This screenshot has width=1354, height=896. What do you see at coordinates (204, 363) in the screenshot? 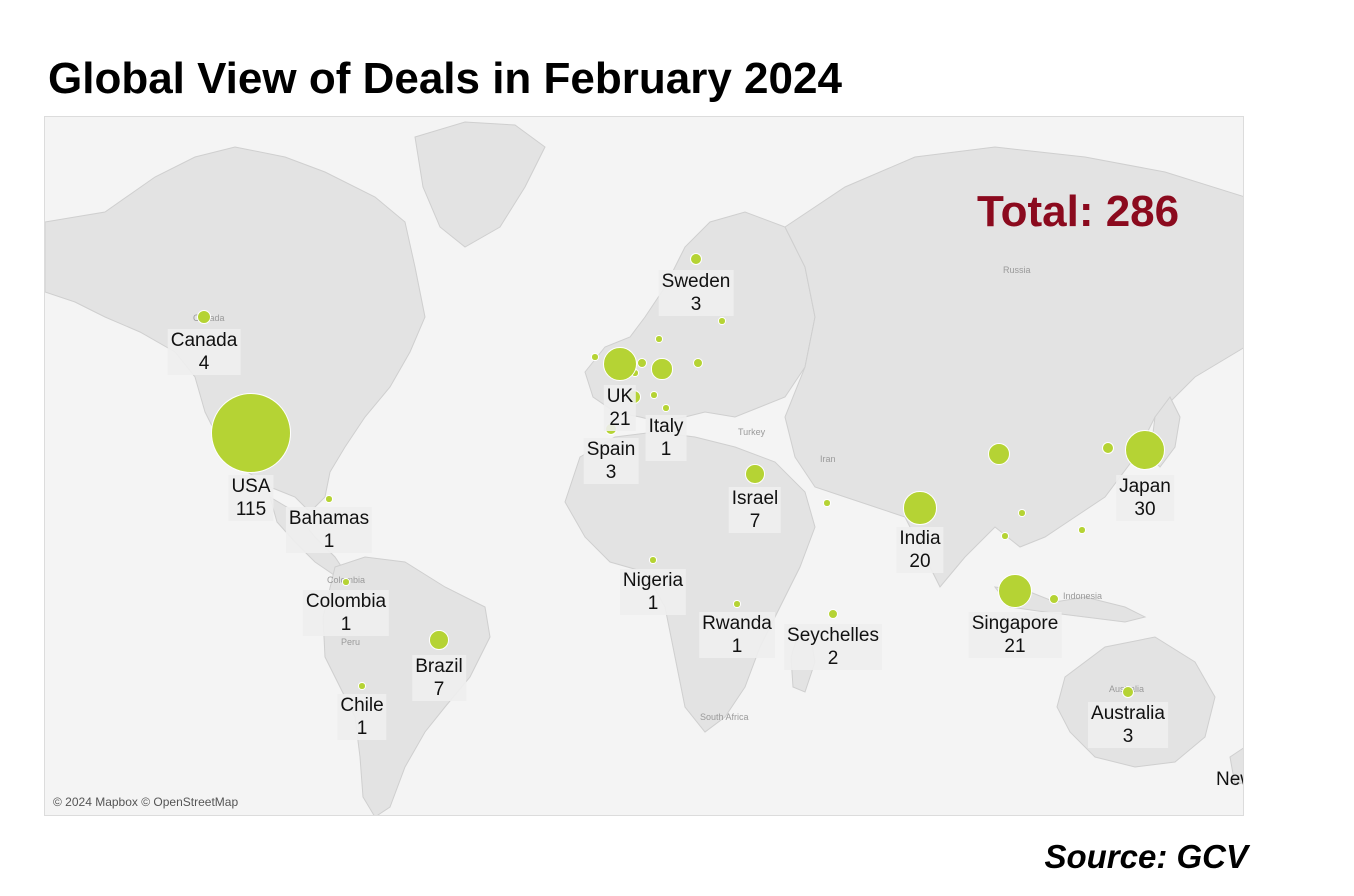
I see `deal-count: 4` at bounding box center [204, 363].